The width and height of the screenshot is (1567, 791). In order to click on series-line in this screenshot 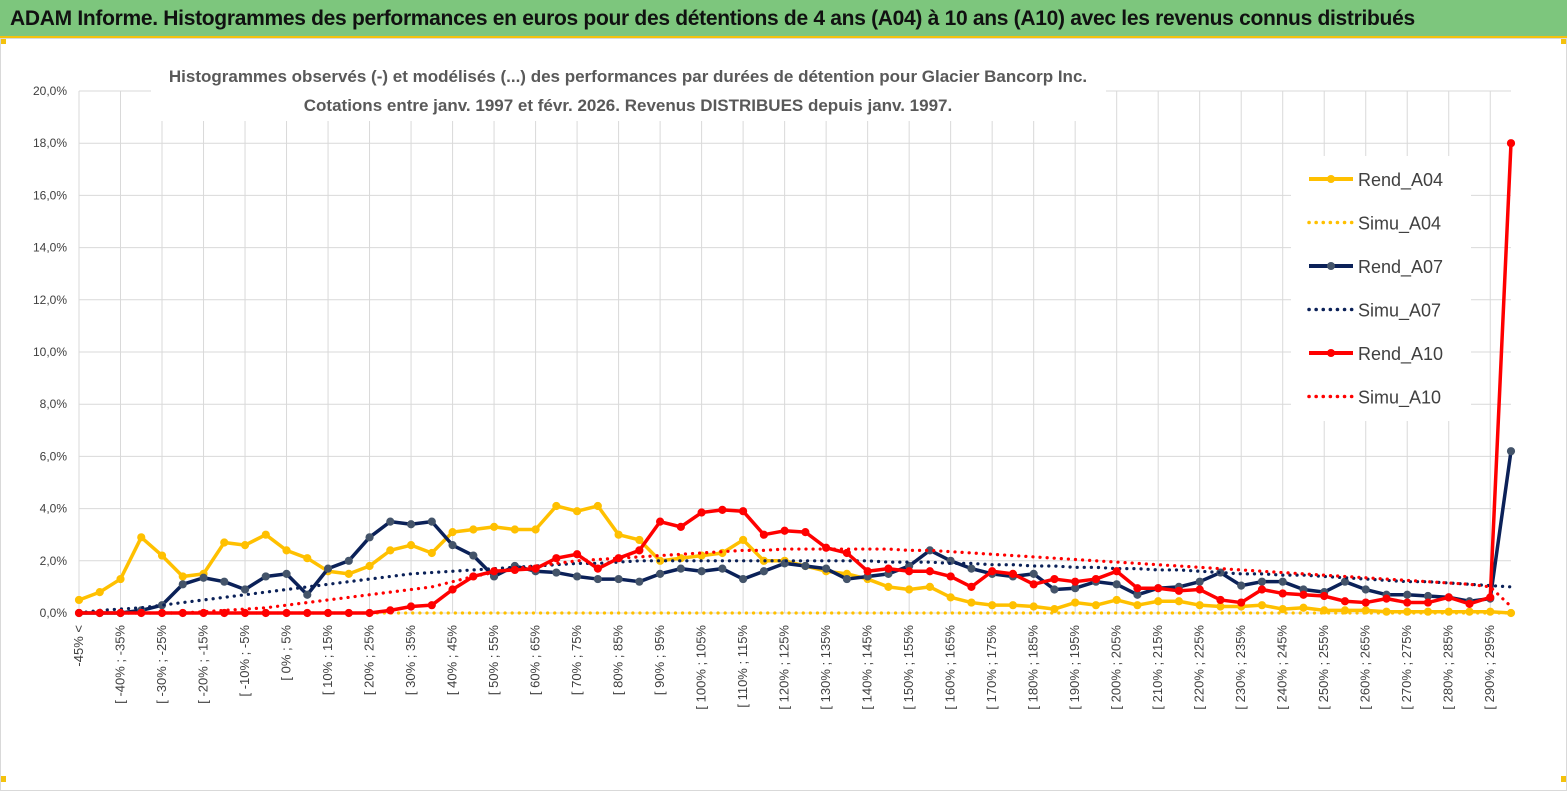, I will do `click(795, 581)`.